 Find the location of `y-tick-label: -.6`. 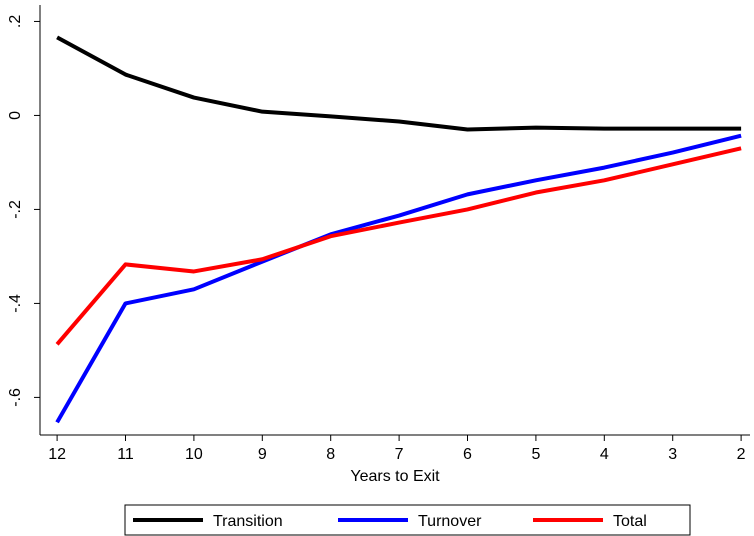

y-tick-label: -.6 is located at coordinates (15, 397).